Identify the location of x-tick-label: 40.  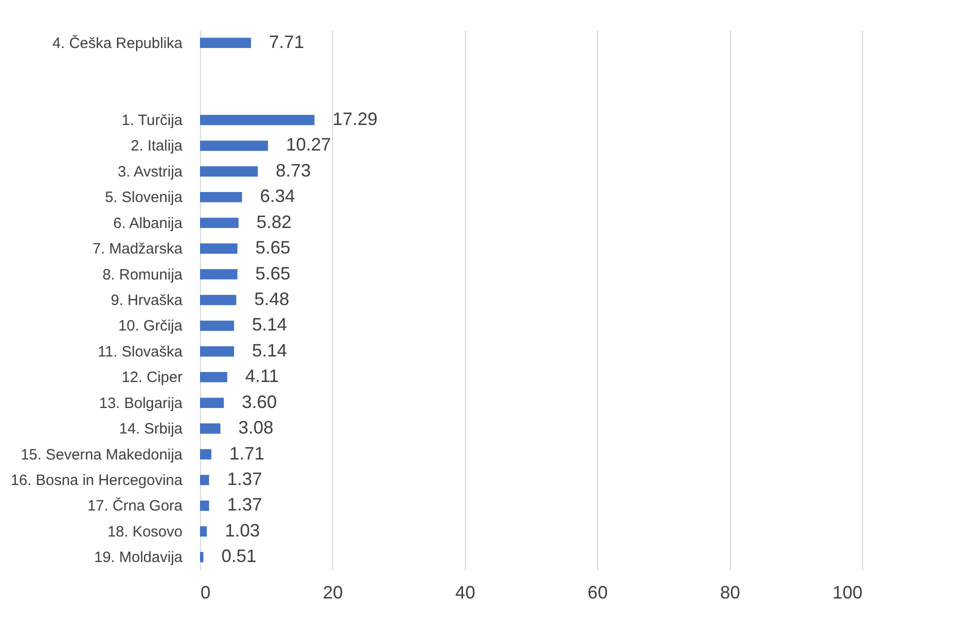
(465, 592).